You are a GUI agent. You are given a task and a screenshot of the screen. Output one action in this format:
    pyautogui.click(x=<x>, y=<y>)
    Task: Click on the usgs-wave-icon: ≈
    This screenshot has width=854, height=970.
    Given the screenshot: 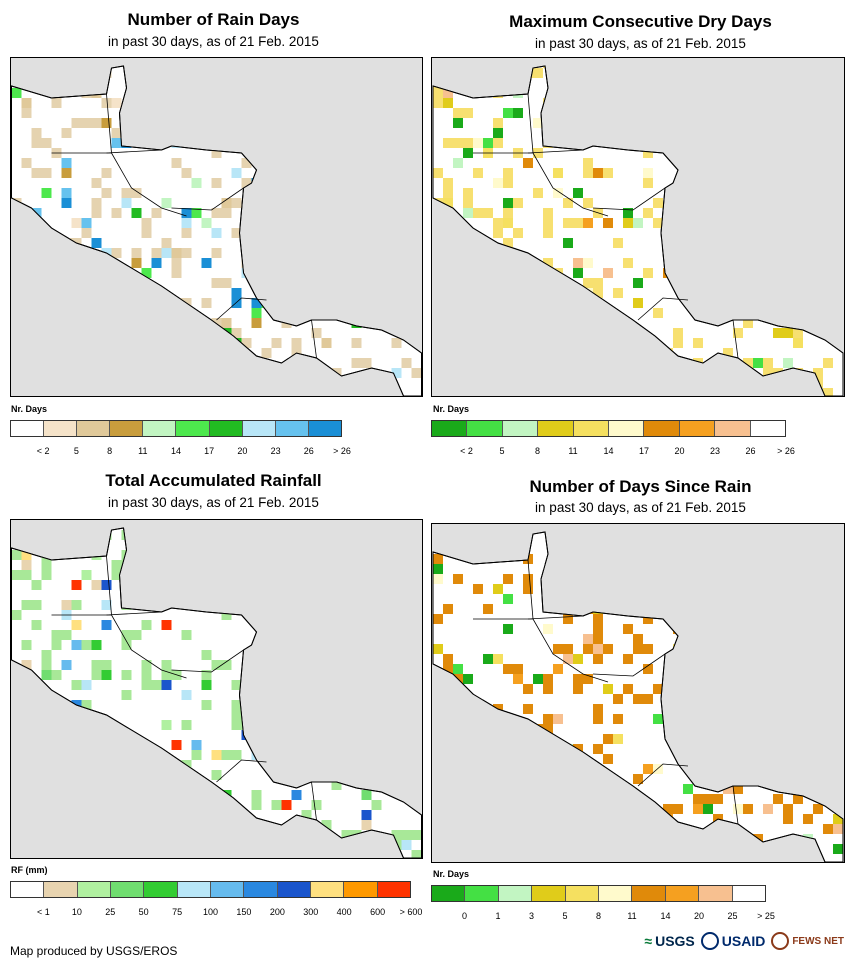 What is the action you would take?
    pyautogui.click(x=648, y=941)
    